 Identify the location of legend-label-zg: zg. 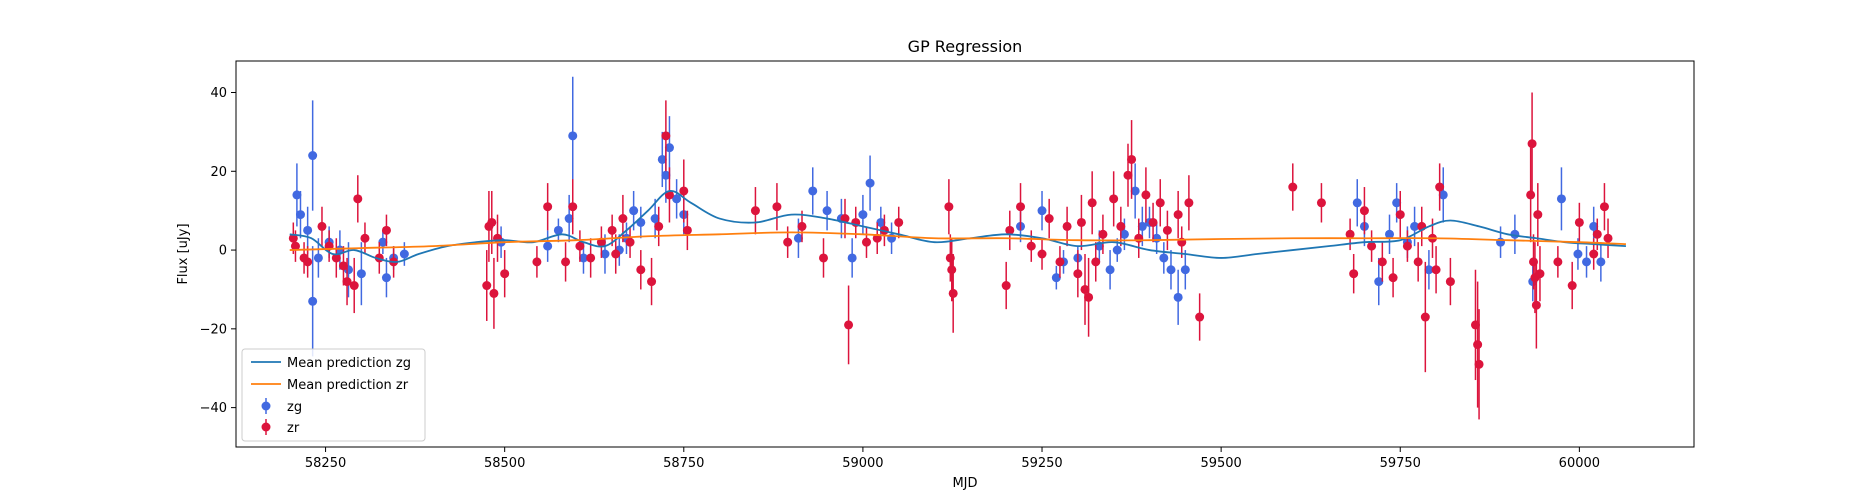
(294, 407).